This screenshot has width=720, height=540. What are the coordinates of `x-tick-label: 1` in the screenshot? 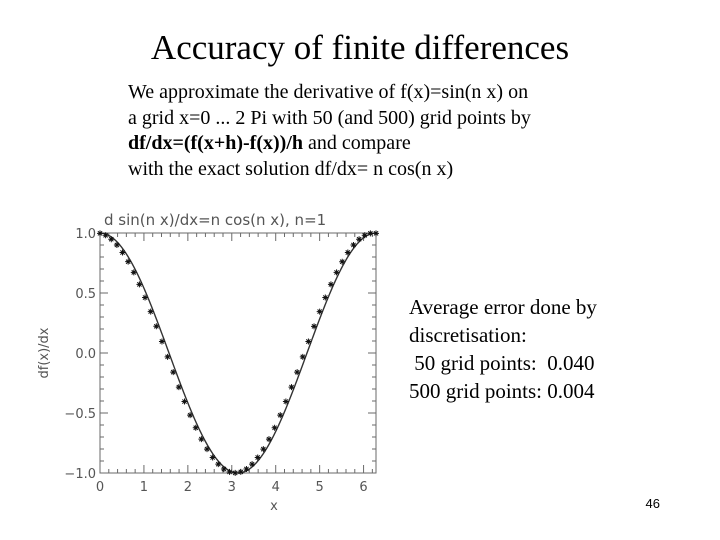 It's located at (144, 487).